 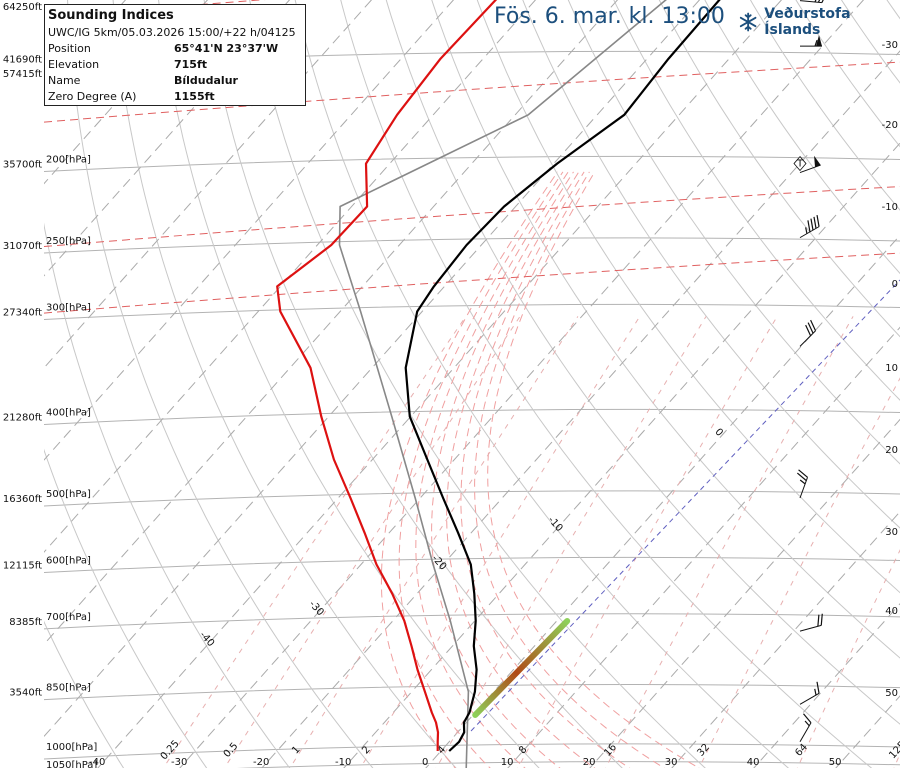 What do you see at coordinates (71, 764) in the screenshot?
I see `pressure-label: 1050[hPa]` at bounding box center [71, 764].